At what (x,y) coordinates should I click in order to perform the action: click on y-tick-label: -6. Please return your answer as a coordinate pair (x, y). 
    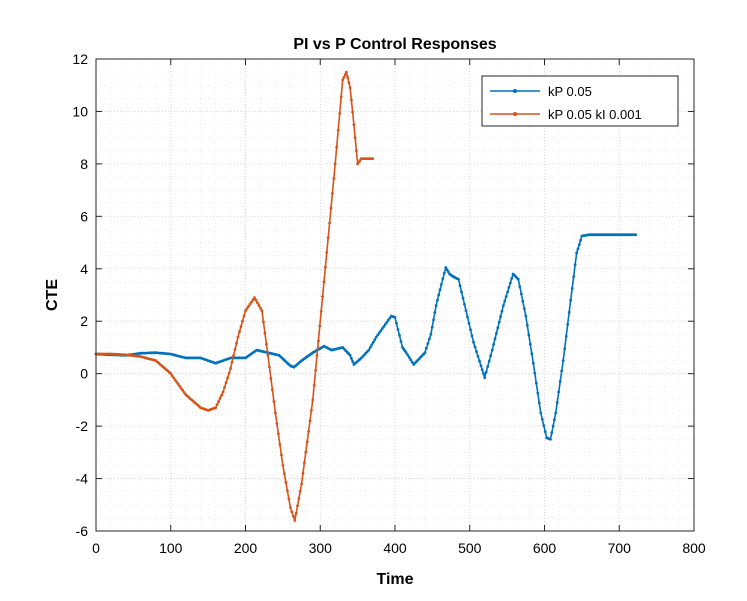
    Looking at the image, I should click on (82, 531).